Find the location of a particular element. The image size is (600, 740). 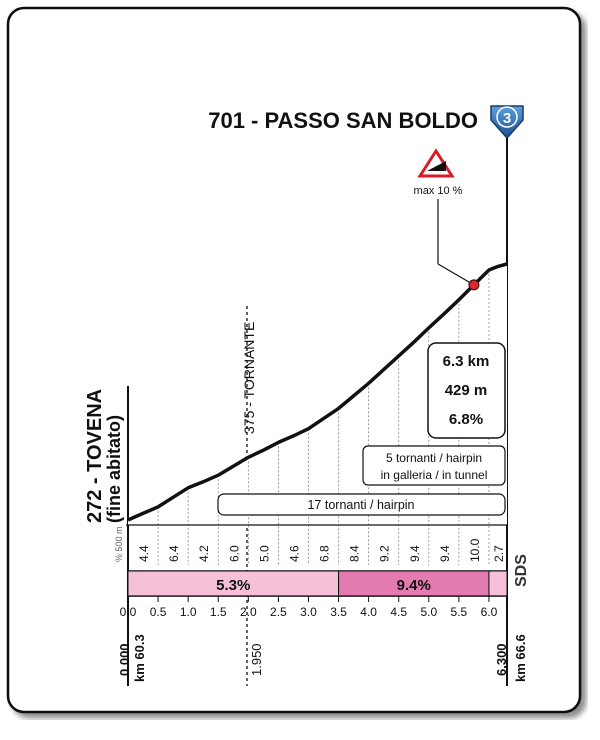

segment-gradient-label: 5.0 is located at coordinates (264, 553).